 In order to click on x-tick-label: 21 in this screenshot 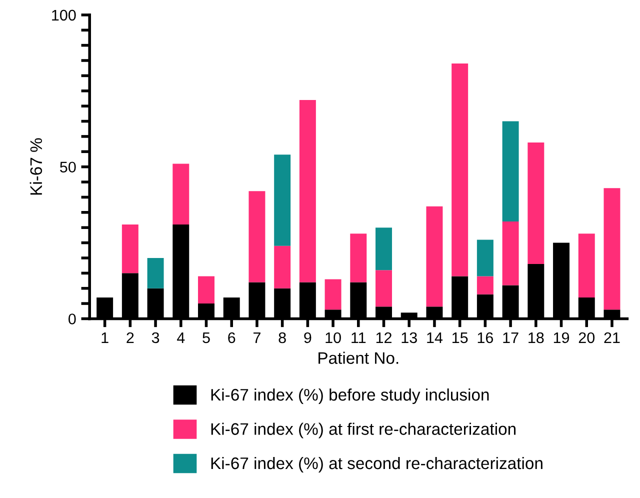, I will do `click(612, 337)`.